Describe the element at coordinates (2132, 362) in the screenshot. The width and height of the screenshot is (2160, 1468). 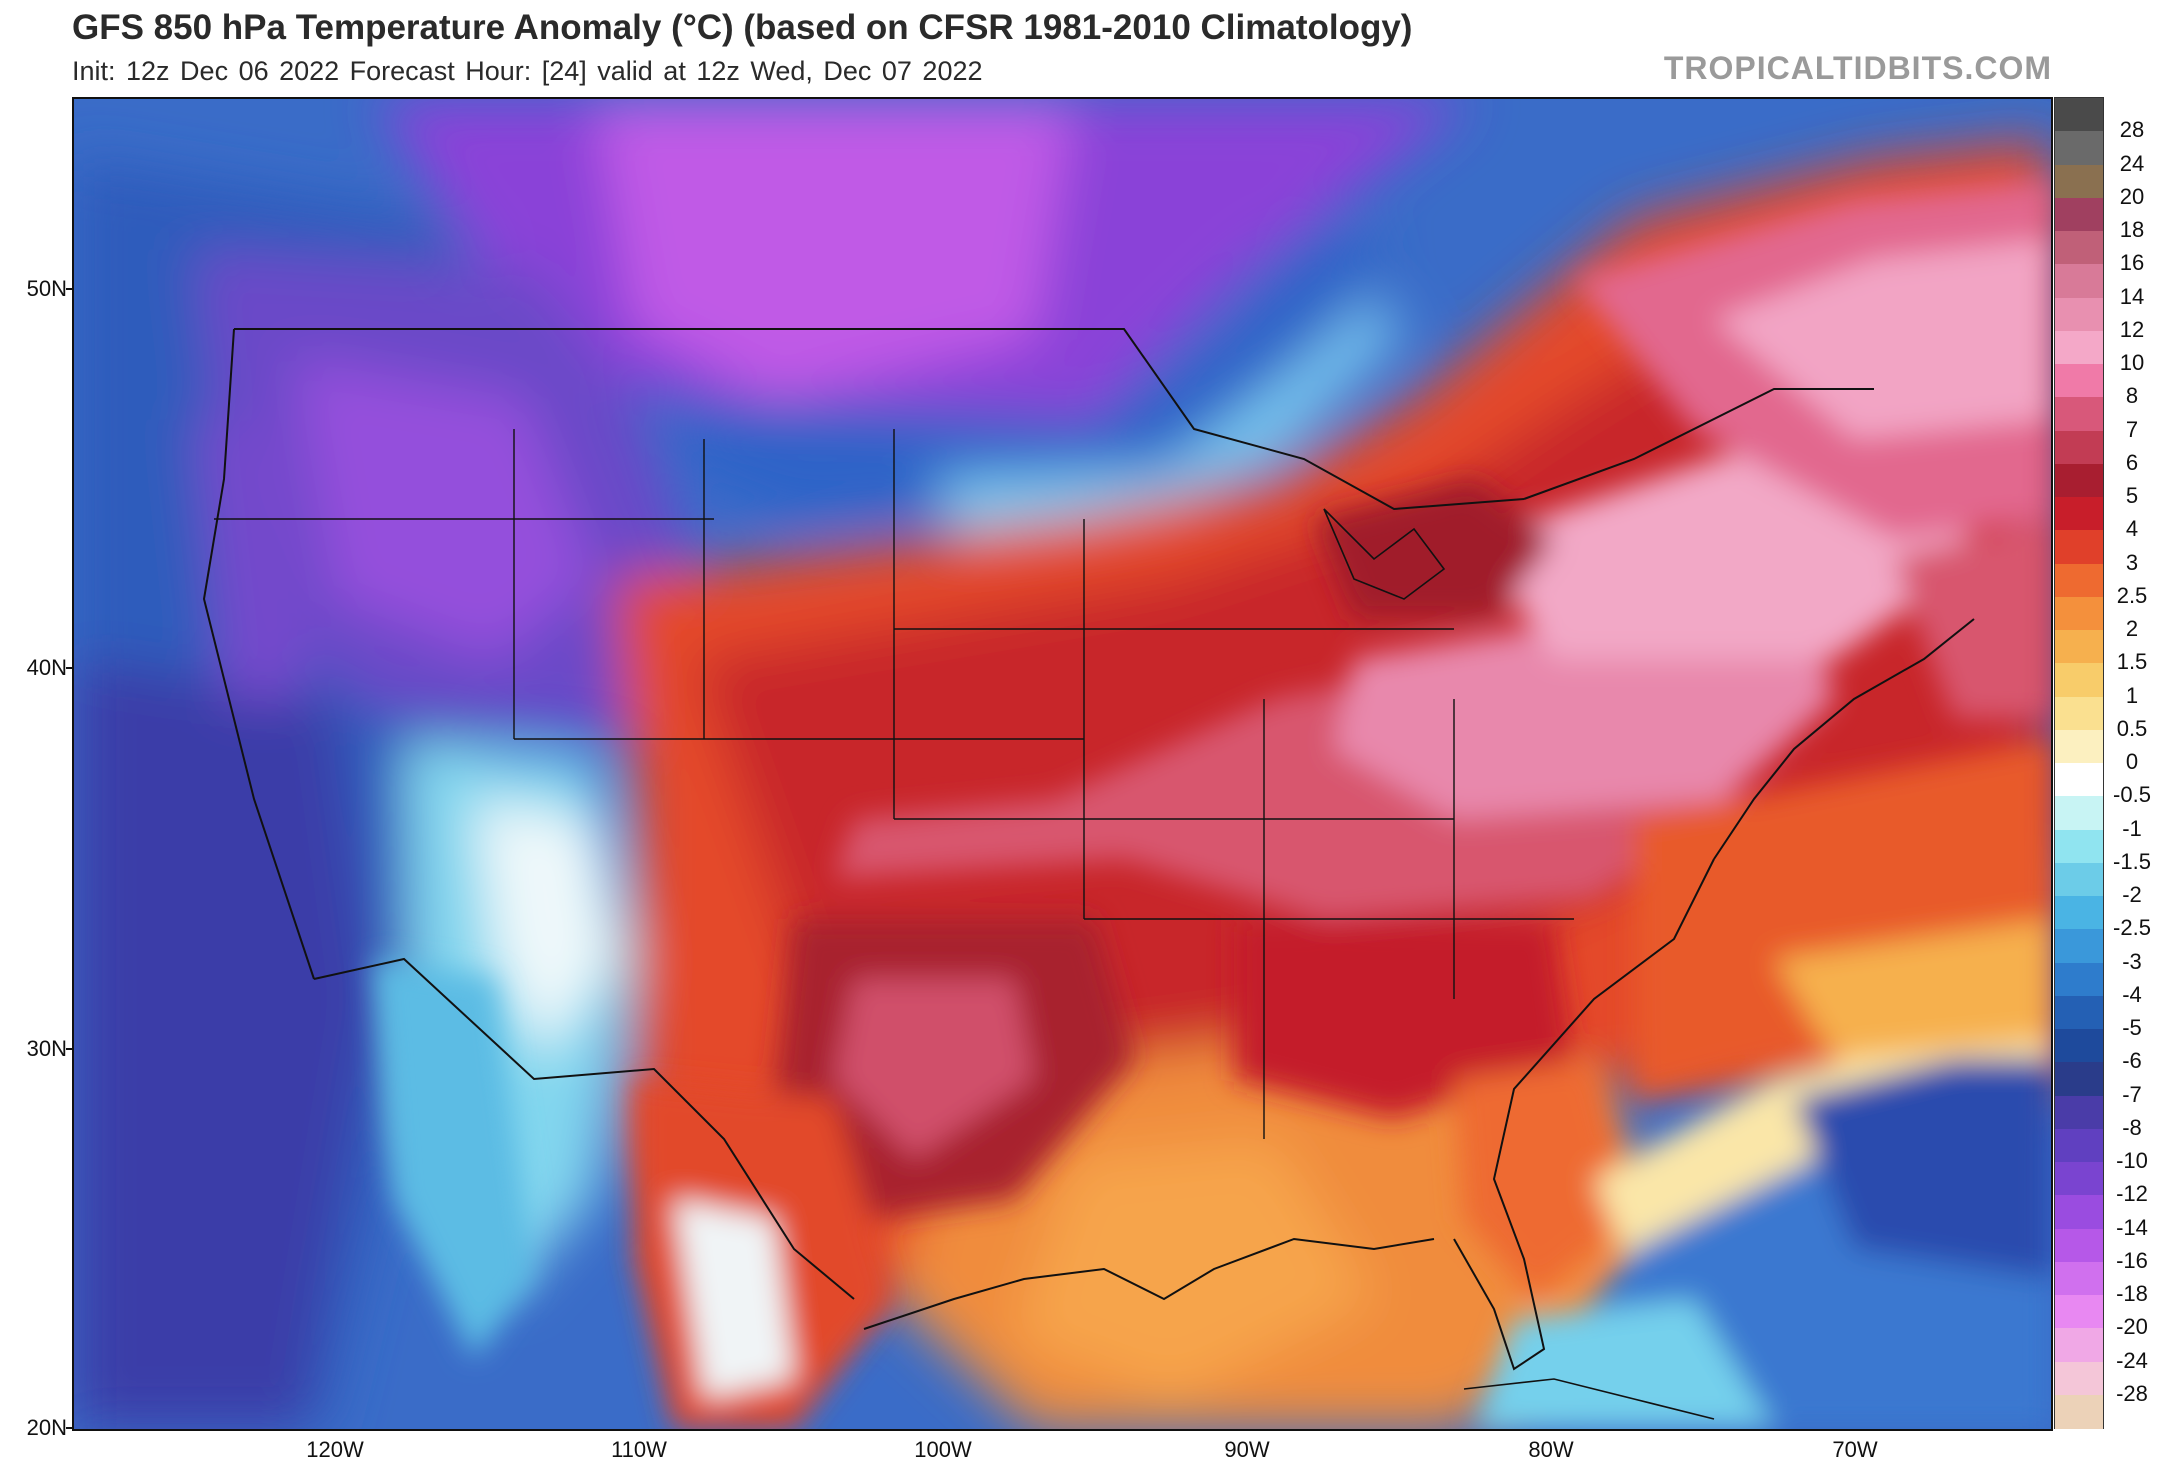
I see `colorbar-label: 10` at that location.